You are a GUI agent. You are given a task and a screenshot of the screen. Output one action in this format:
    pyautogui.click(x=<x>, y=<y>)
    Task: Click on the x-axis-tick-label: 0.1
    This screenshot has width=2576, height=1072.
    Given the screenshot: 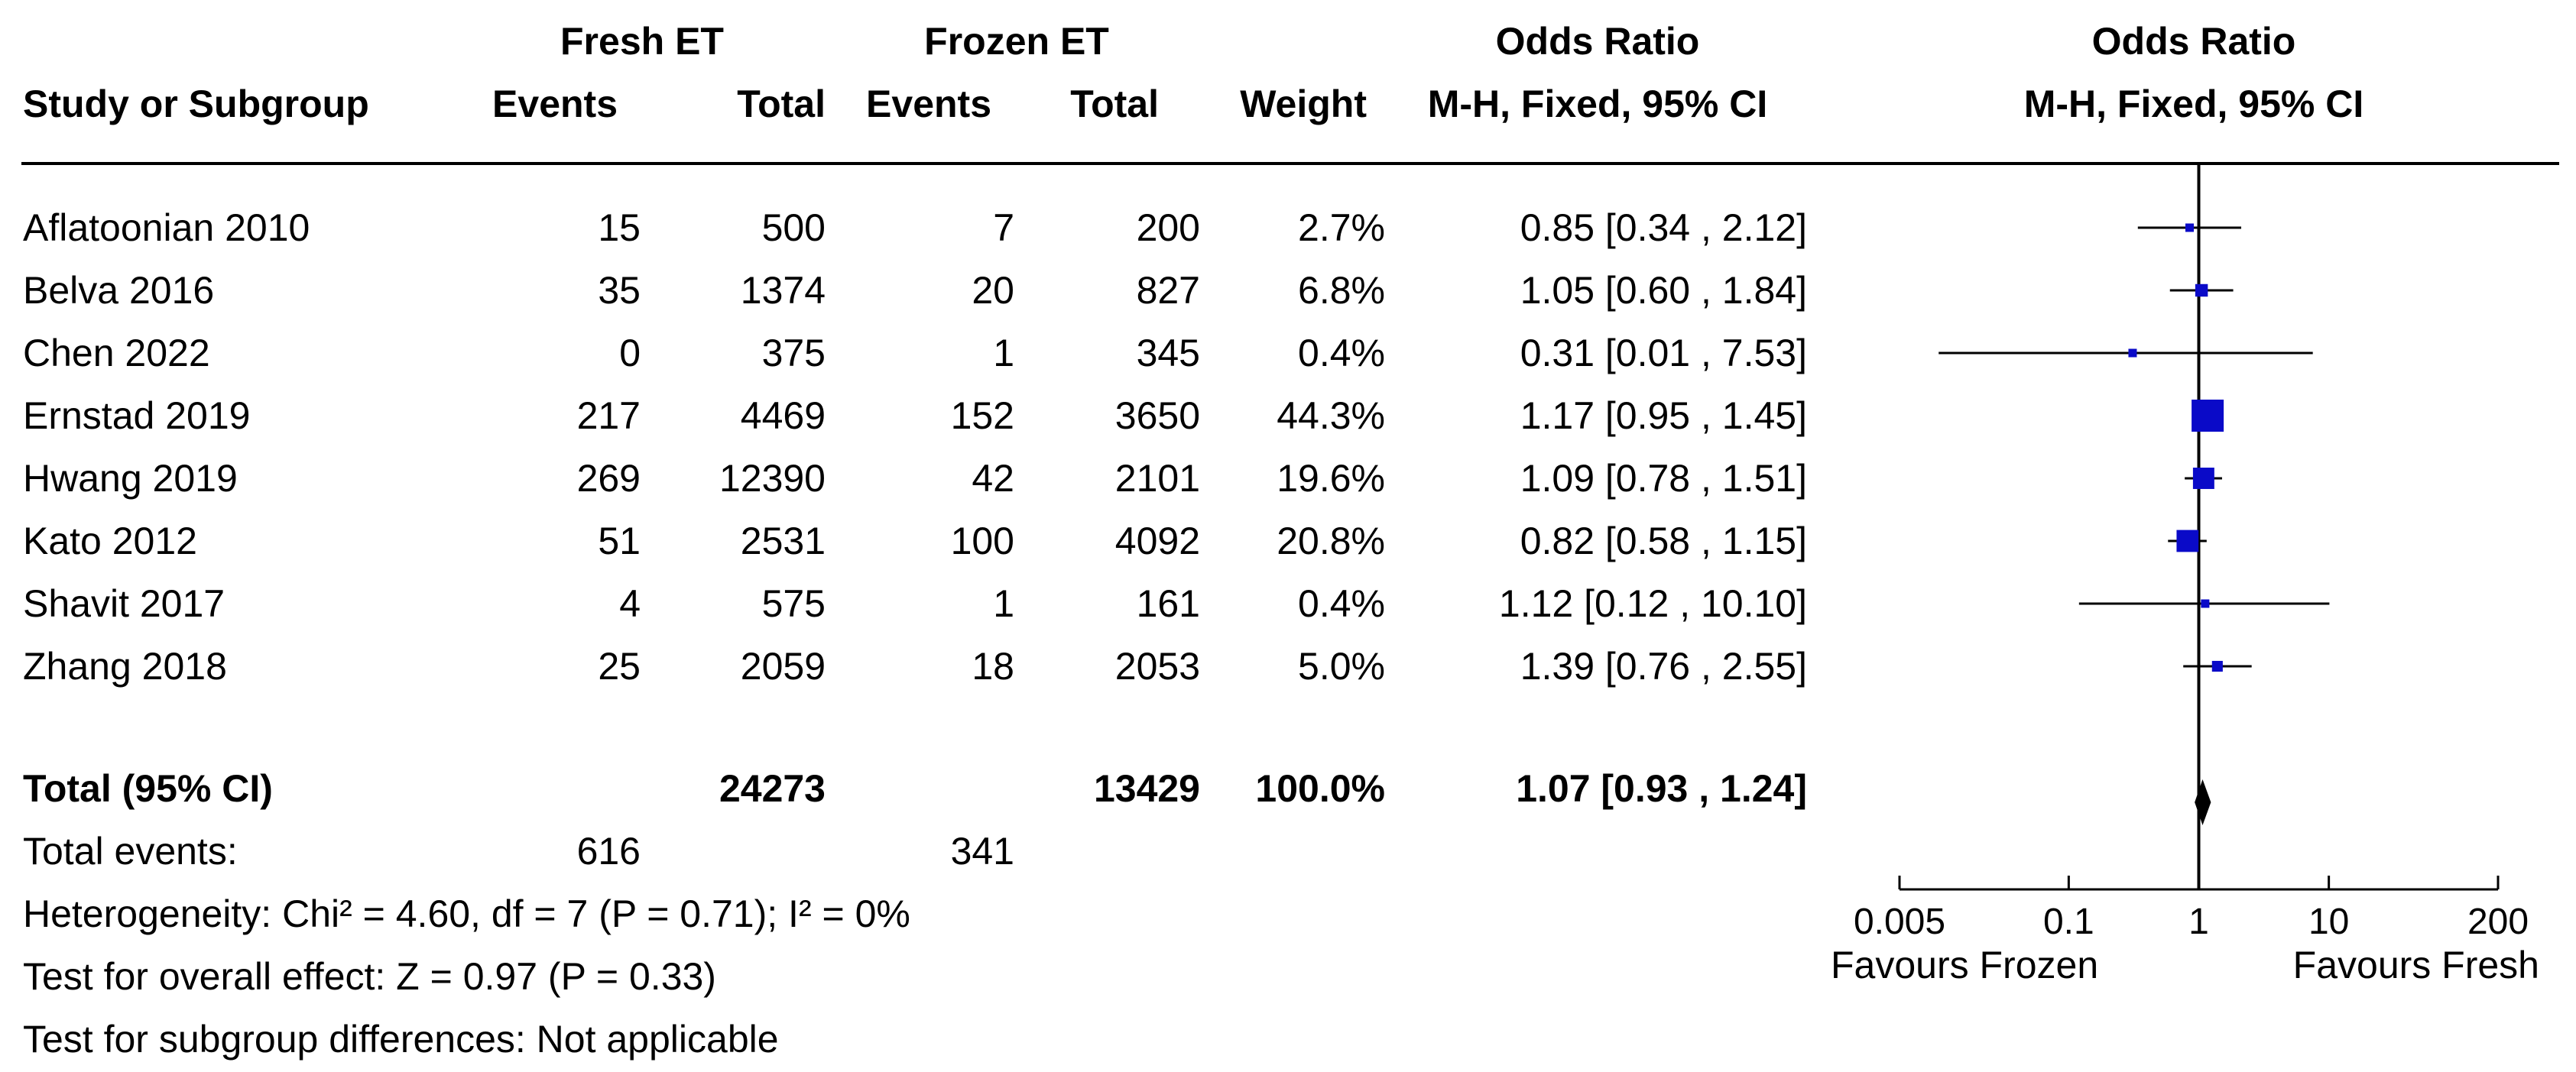 What is the action you would take?
    pyautogui.click(x=2068, y=922)
    